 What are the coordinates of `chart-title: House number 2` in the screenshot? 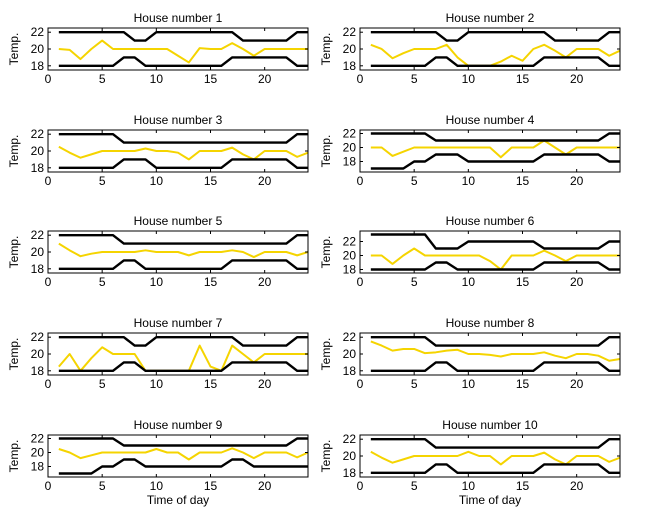 It's located at (490, 18).